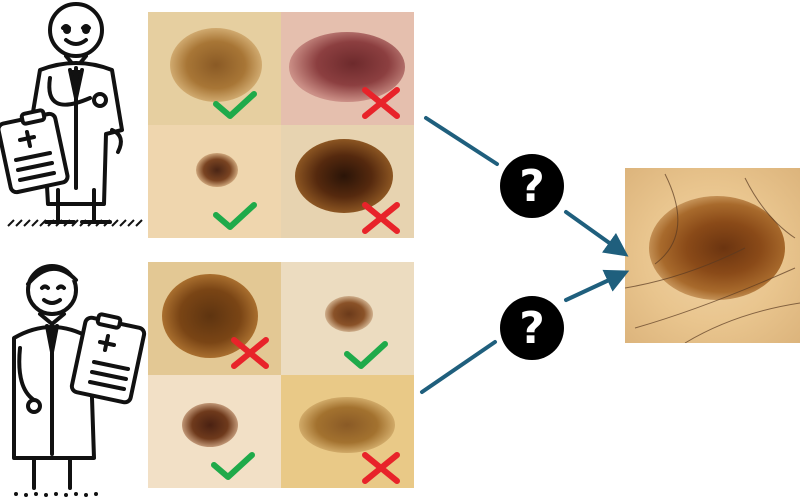  What do you see at coordinates (458, 367) in the screenshot?
I see `arrow-bottom-in` at bounding box center [458, 367].